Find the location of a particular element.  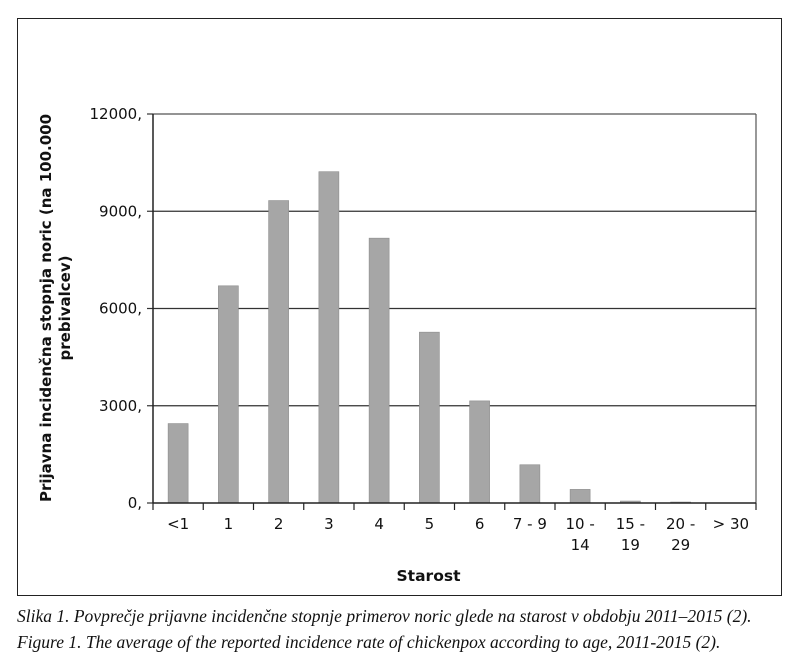

x-tick-label: 20 - is located at coordinates (680, 524).